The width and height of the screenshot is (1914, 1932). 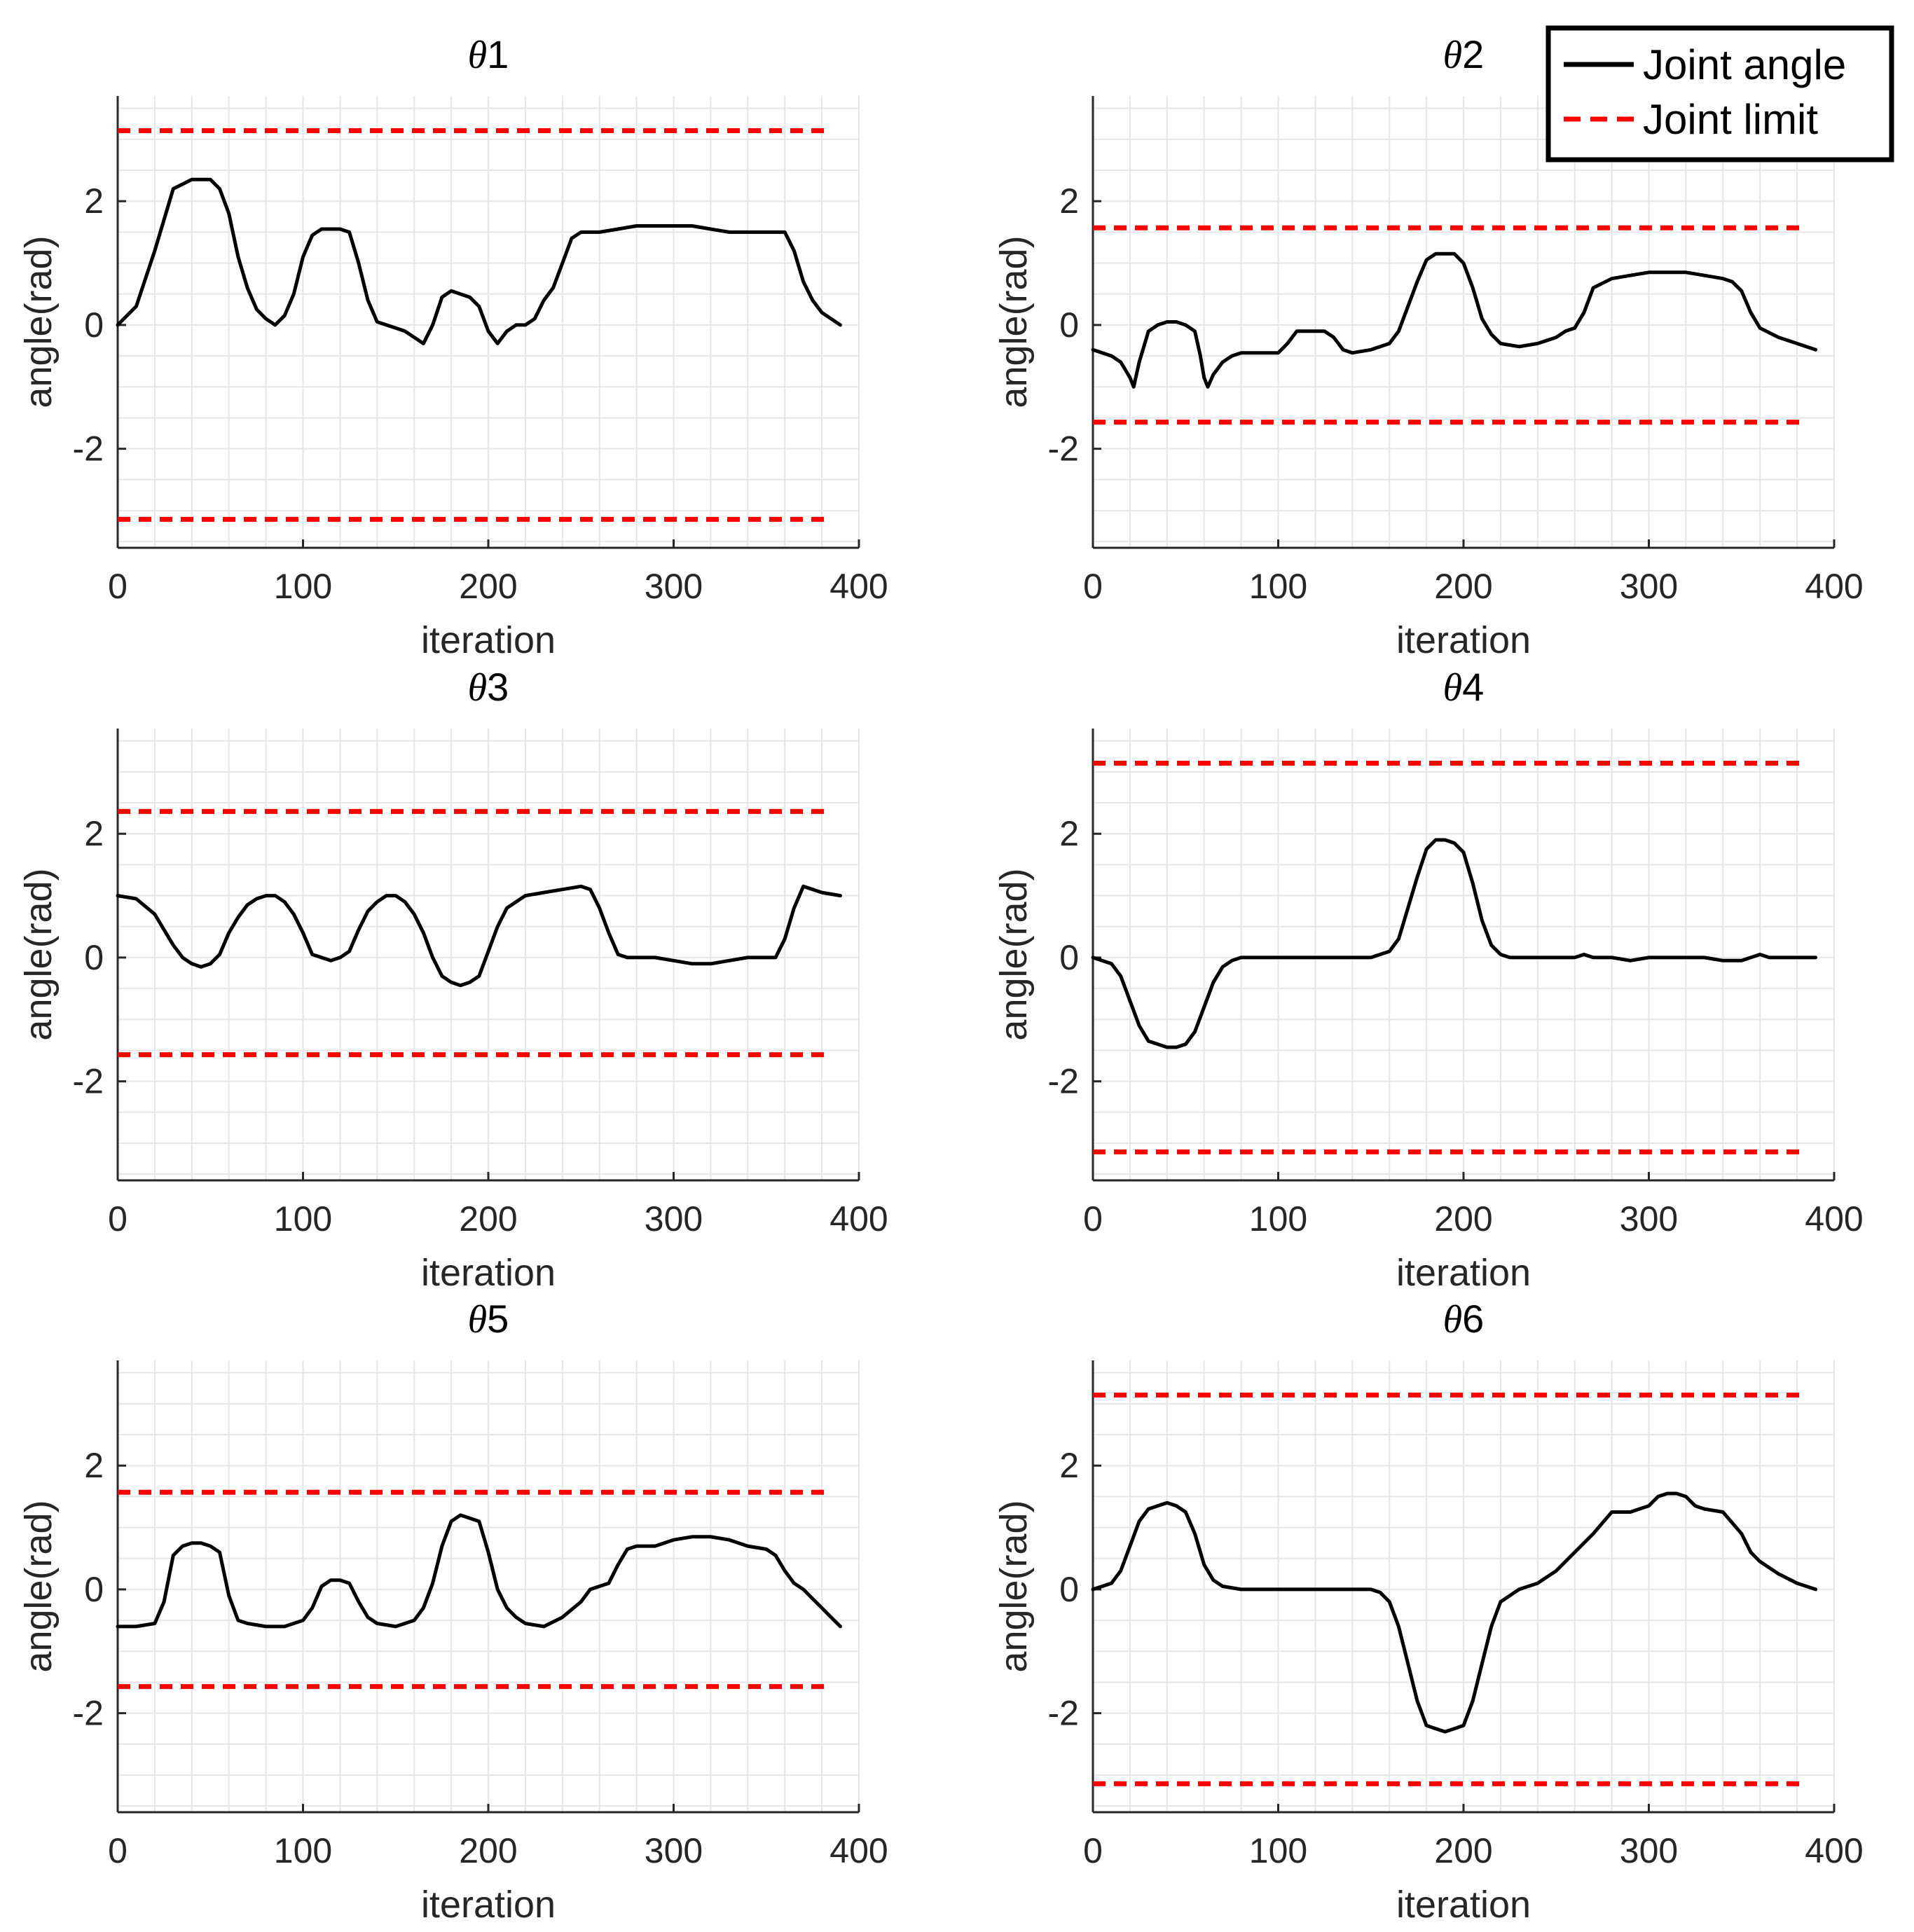 I want to click on subplot-theta6: 0 100 200 300 400 2 0 -2 iteration angle(rad) θ6, so click(x=1429, y=1611).